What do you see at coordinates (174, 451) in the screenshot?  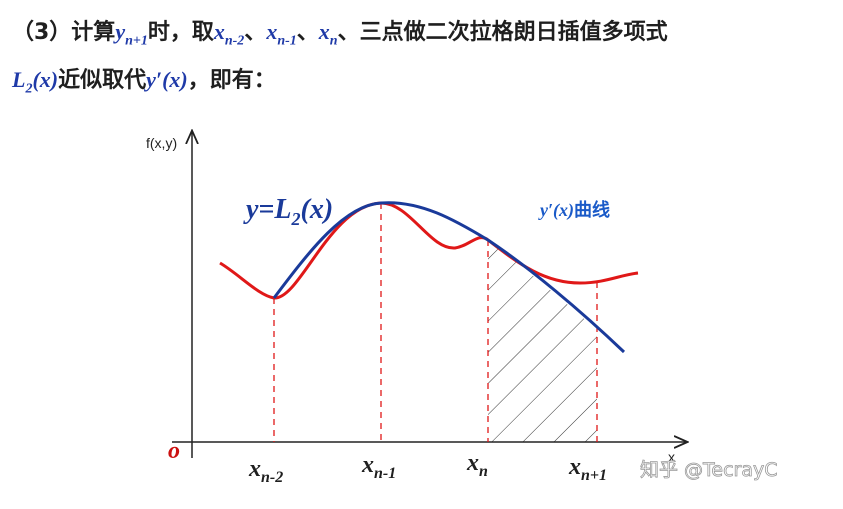 I see `origin-label: o` at bounding box center [174, 451].